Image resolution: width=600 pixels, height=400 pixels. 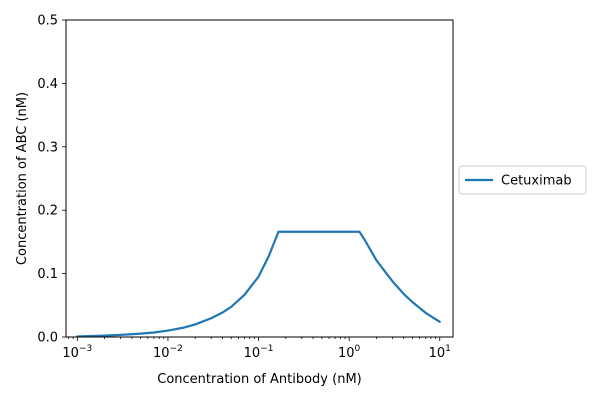 What do you see at coordinates (440, 352) in the screenshot?
I see `x-tick-label: 10¹` at bounding box center [440, 352].